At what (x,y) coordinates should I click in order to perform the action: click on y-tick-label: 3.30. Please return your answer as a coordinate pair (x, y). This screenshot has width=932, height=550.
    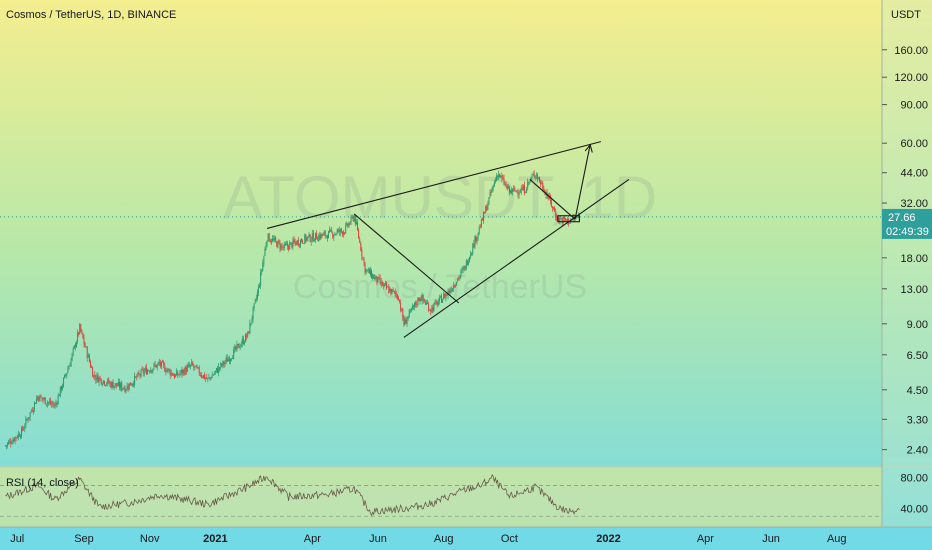
    Looking at the image, I should click on (917, 420).